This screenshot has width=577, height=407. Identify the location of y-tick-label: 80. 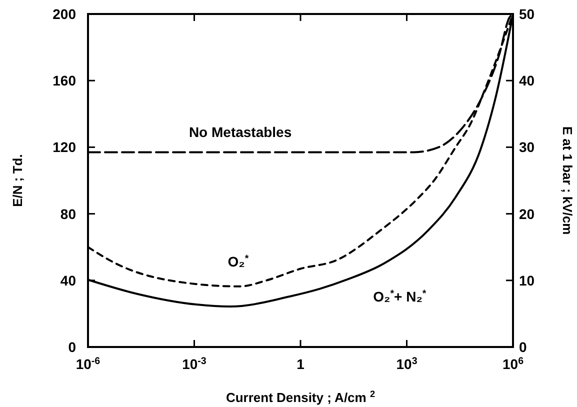
(68, 214).